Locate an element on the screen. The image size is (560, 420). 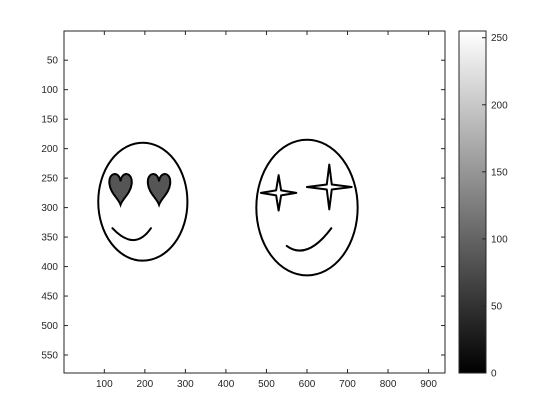
y-tick-label: 250 is located at coordinates (49, 179).